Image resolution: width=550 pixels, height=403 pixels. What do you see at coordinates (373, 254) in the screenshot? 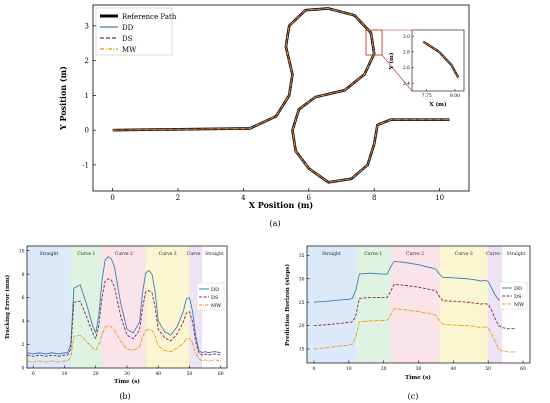
I see `phase-label: Curve 1` at bounding box center [373, 254].